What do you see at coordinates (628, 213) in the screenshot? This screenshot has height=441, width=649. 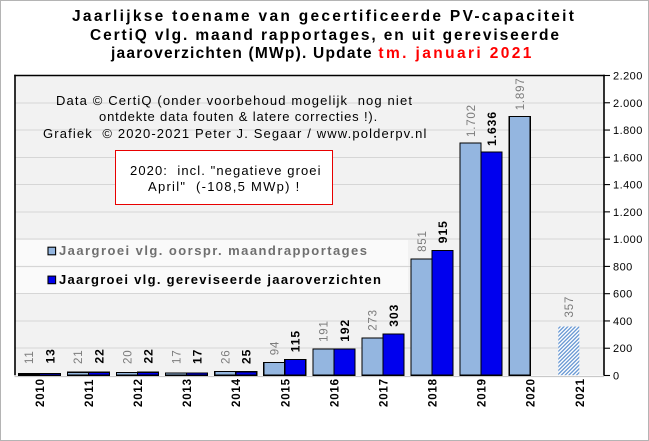 I see `svg-text: 1.200` at bounding box center [628, 213].